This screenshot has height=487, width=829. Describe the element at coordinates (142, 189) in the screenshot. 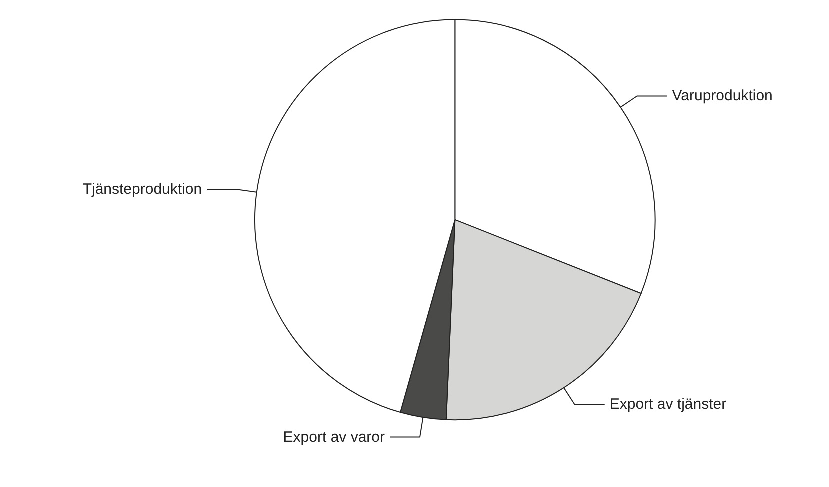

I see `slice-label: Tjänsteproduktion` at that location.